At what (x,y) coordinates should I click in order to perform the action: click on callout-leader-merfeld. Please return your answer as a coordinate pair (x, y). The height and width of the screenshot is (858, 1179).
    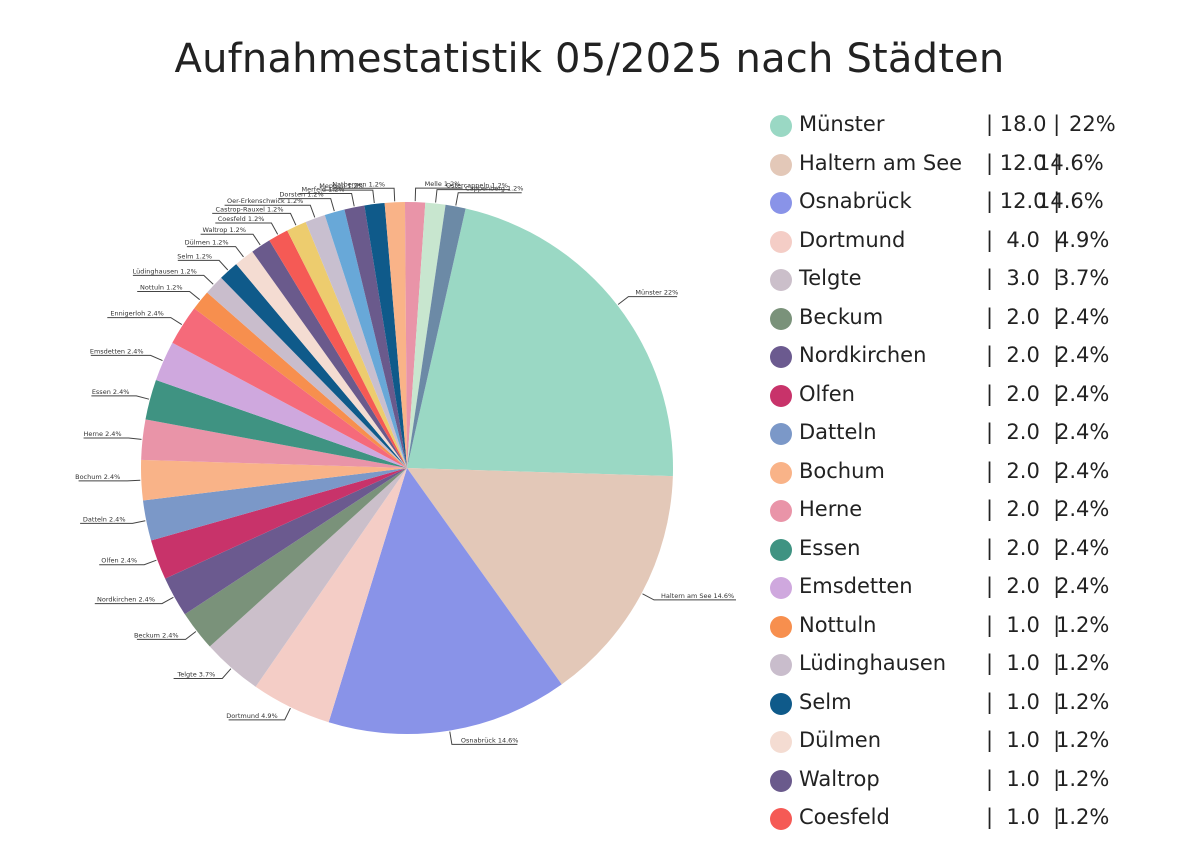
    Looking at the image, I should click on (327, 200).